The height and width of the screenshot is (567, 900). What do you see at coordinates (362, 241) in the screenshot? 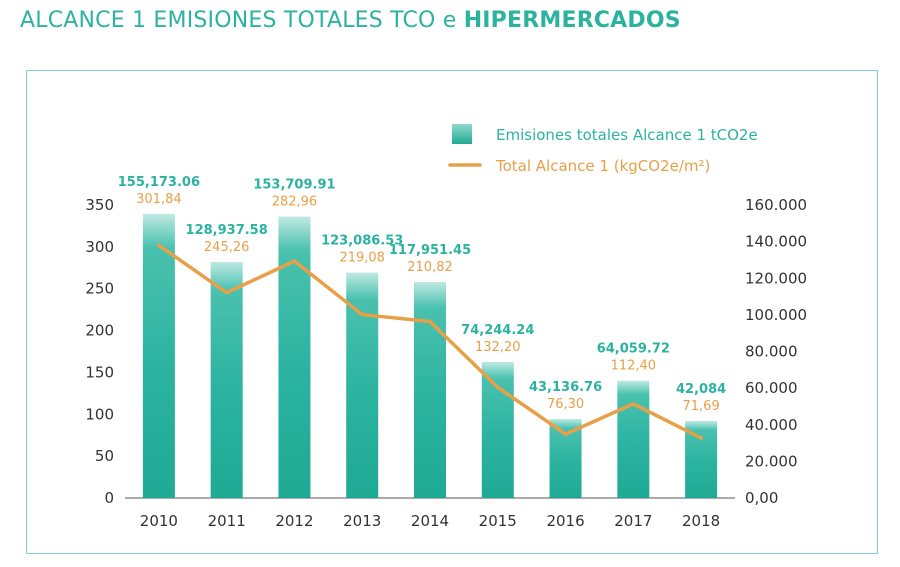
I see `bar-data-label: 123,086.53` at bounding box center [362, 241].